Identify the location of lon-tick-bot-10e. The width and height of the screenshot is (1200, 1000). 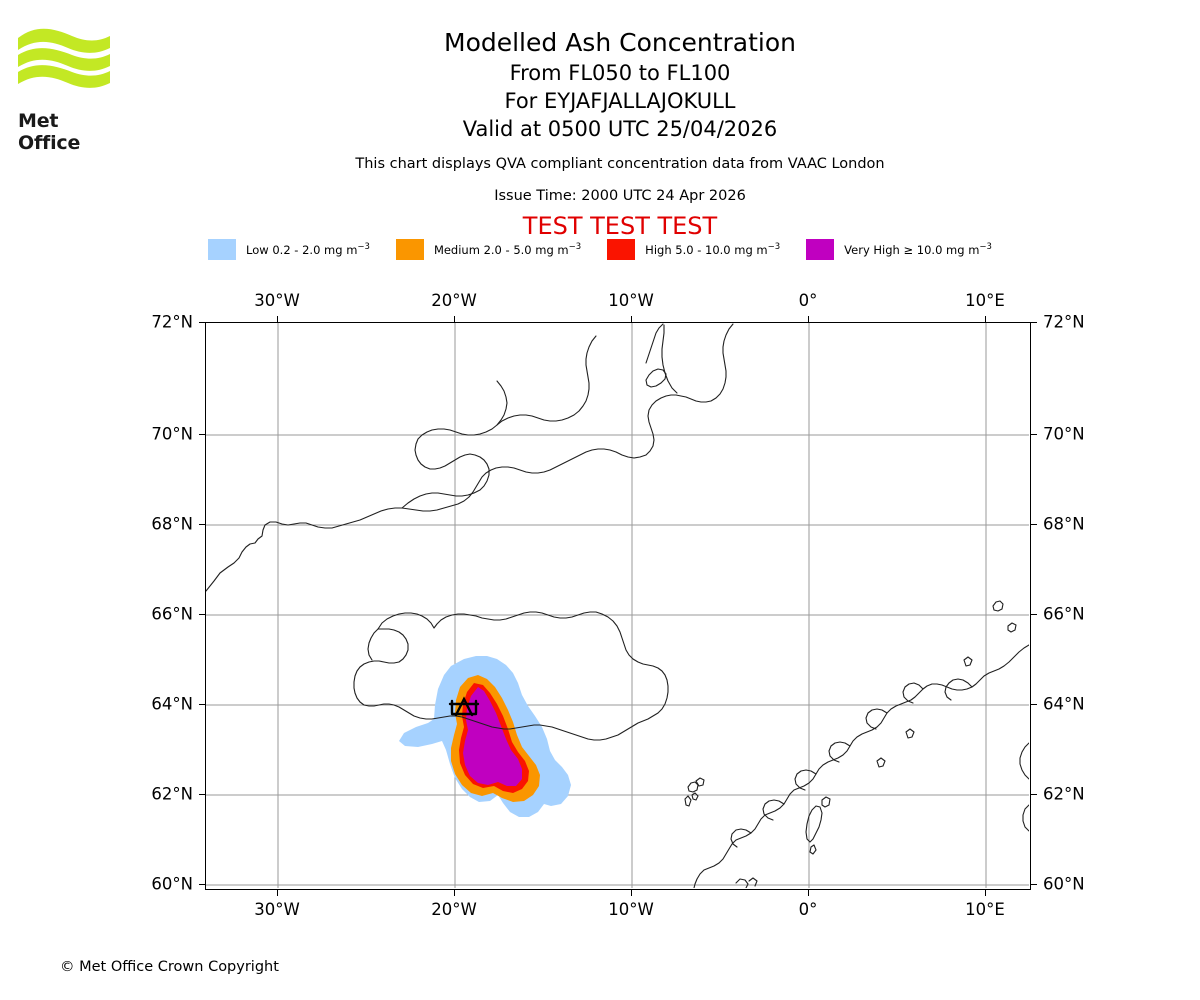
(985, 893).